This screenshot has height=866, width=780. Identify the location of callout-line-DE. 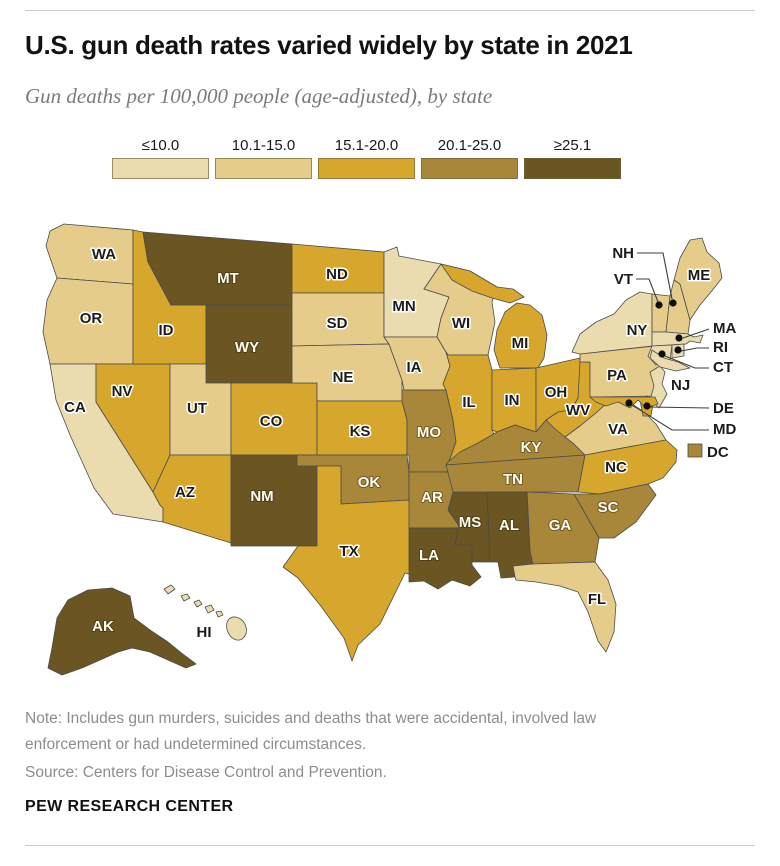
(679, 407).